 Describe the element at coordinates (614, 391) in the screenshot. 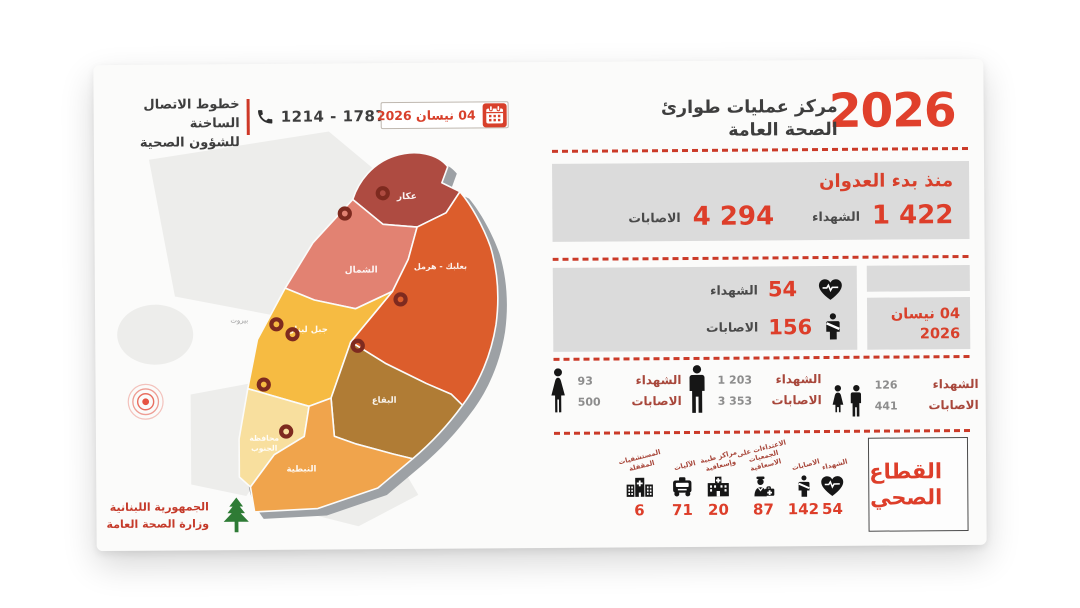

I see `women-stats-group: 93 الشهداء 500 الاصابات` at that location.